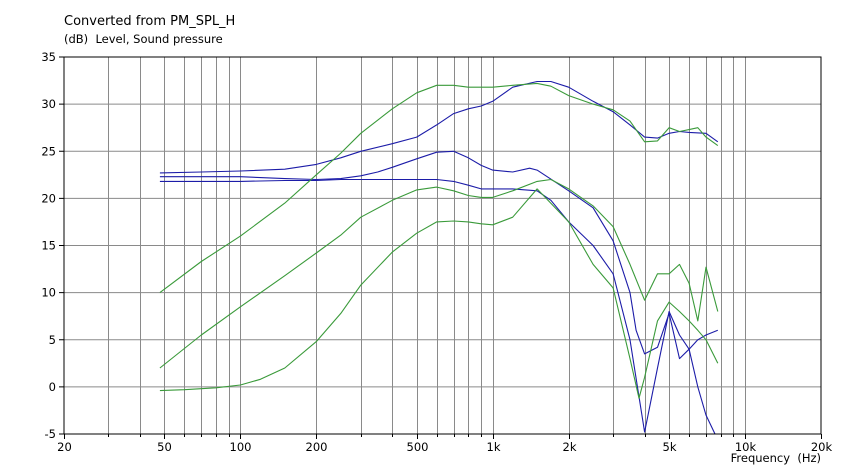  Describe the element at coordinates (48, 151) in the screenshot. I see `y-tick-label: 25` at that location.